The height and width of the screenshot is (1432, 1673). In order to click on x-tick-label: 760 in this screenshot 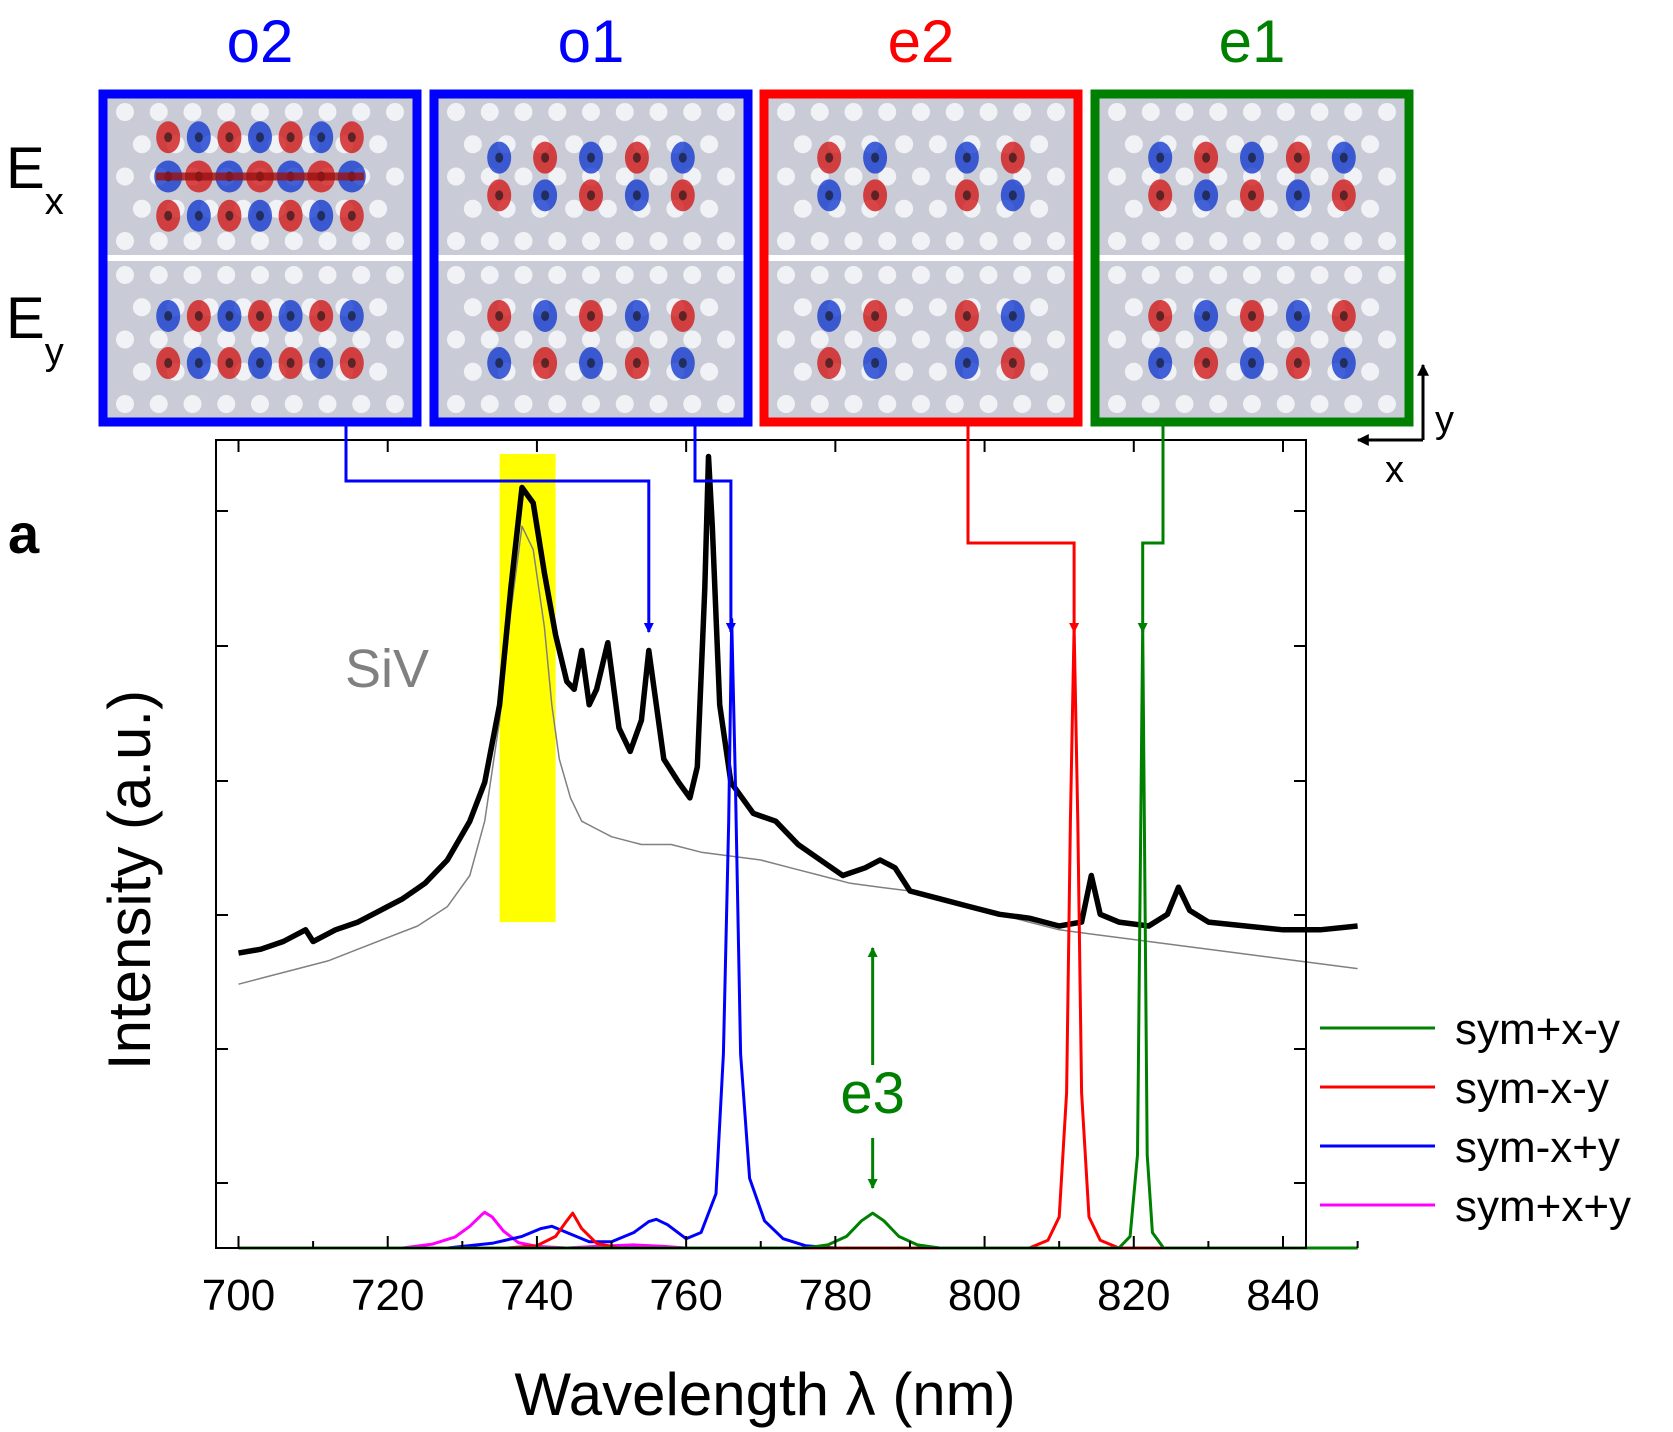, I will do `click(685, 1295)`.